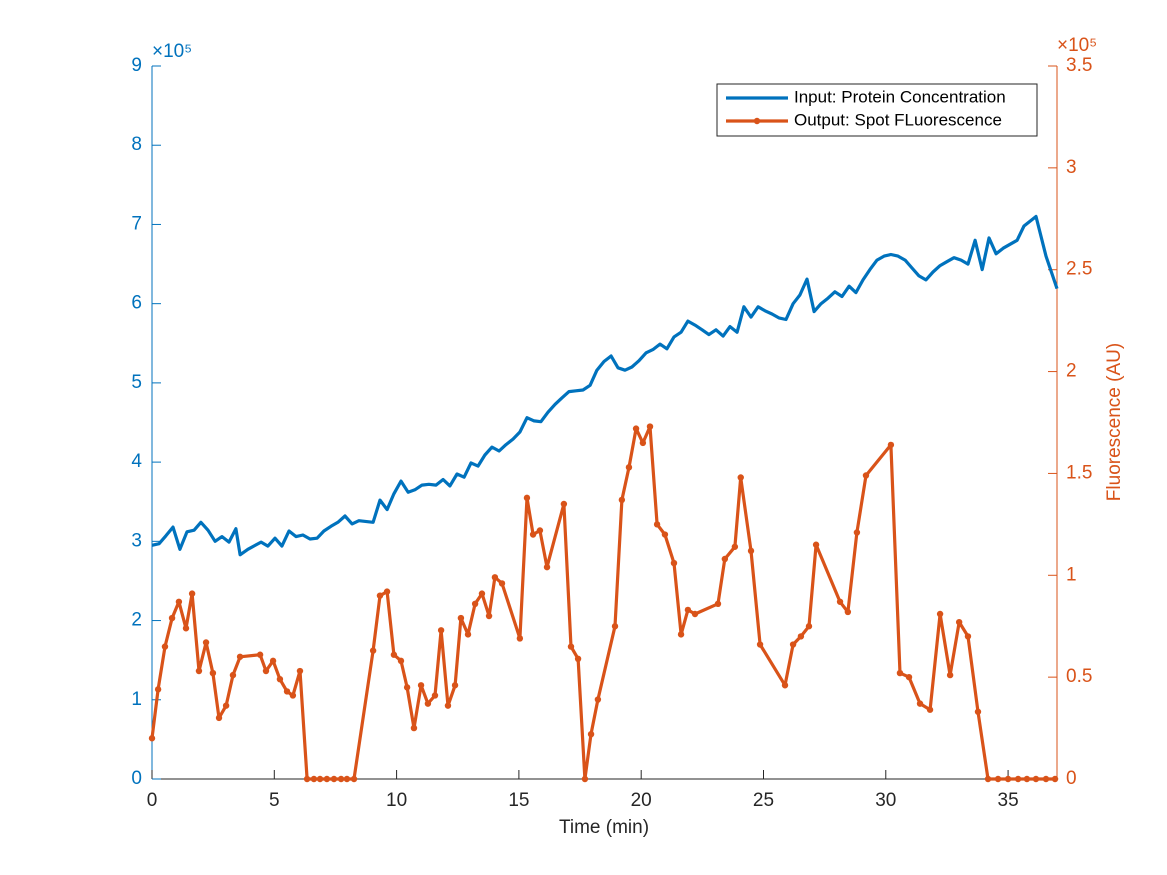 This screenshot has width=1167, height=875. Describe the element at coordinates (136, 778) in the screenshot. I see `y-tick-label: 0` at that location.